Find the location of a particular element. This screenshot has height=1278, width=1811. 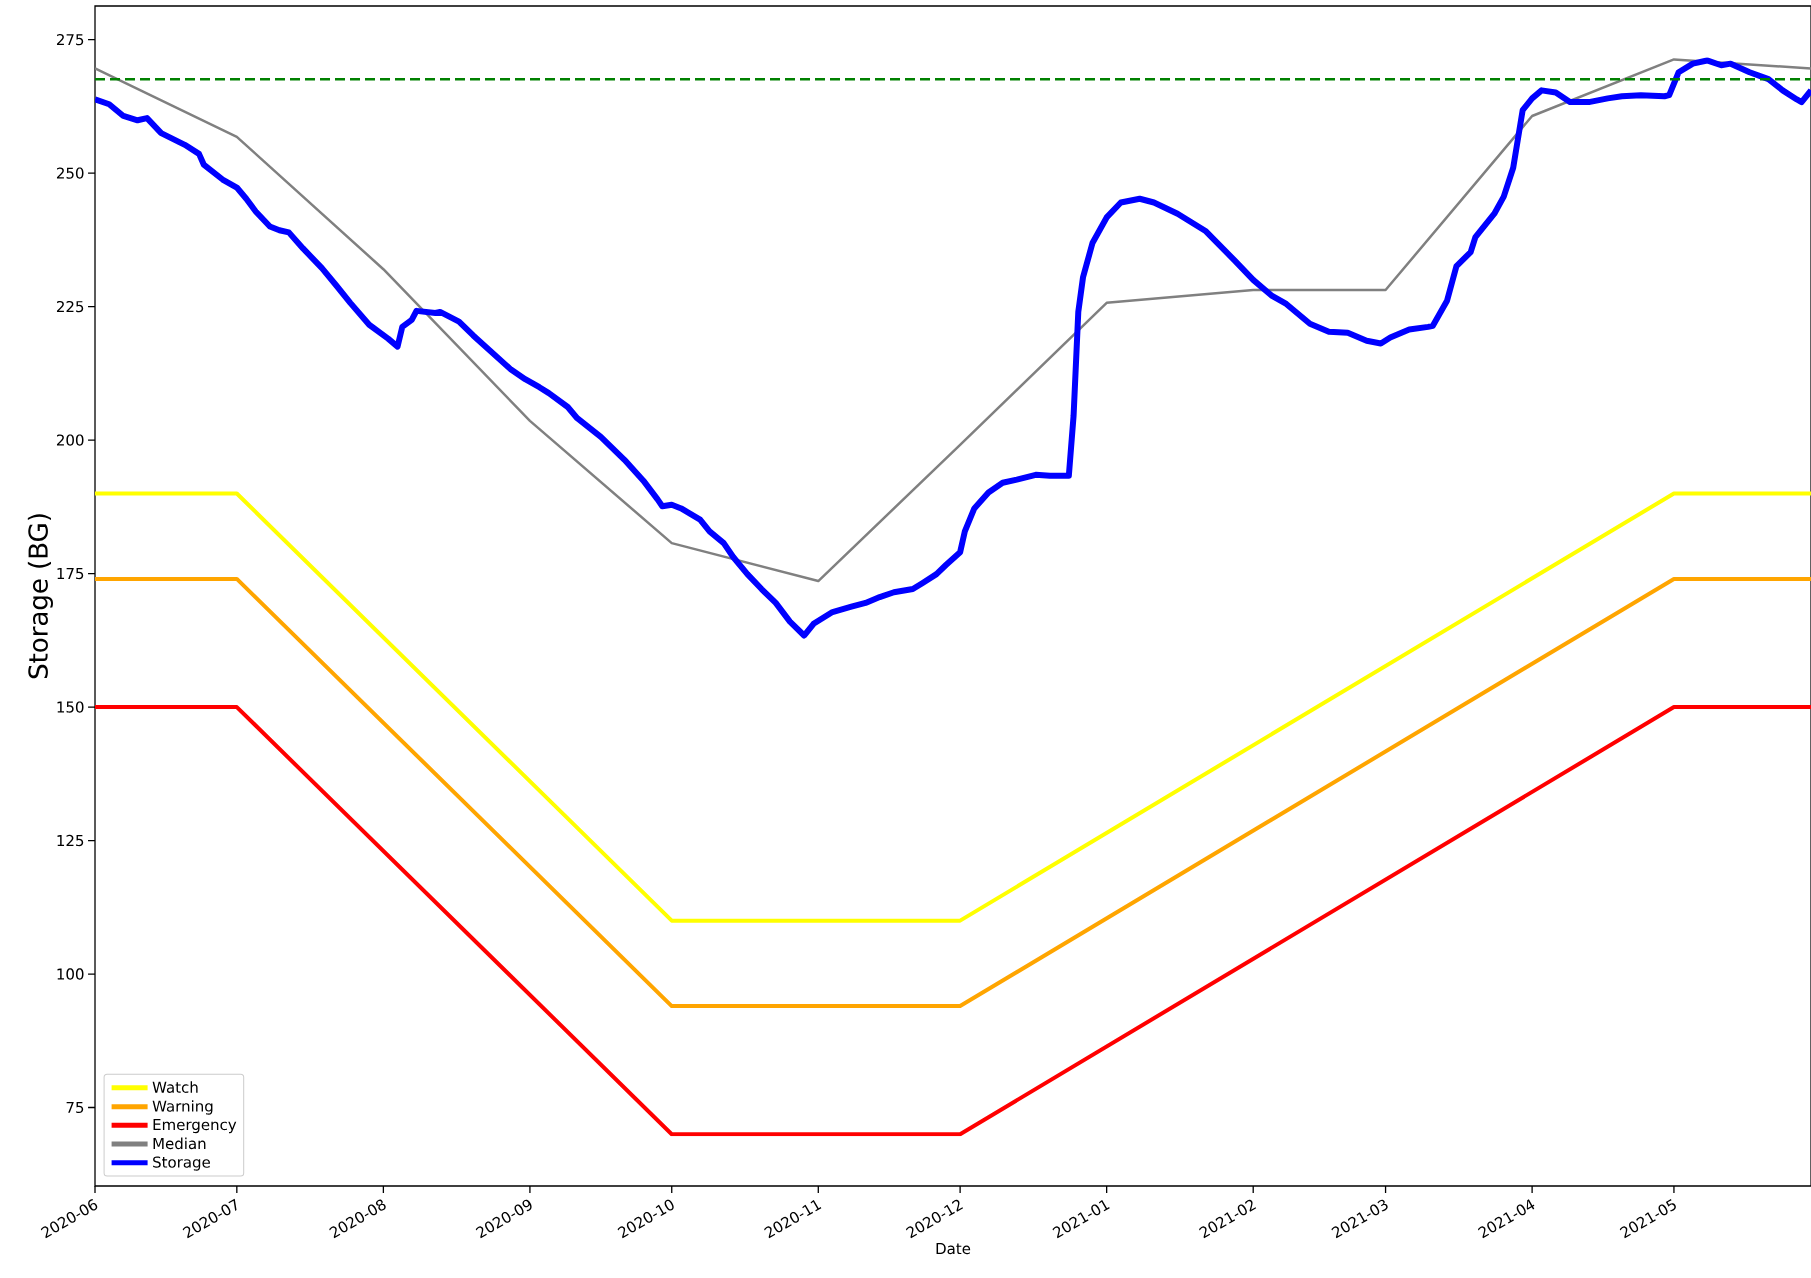

legend-label: Warning is located at coordinates (182, 1107).